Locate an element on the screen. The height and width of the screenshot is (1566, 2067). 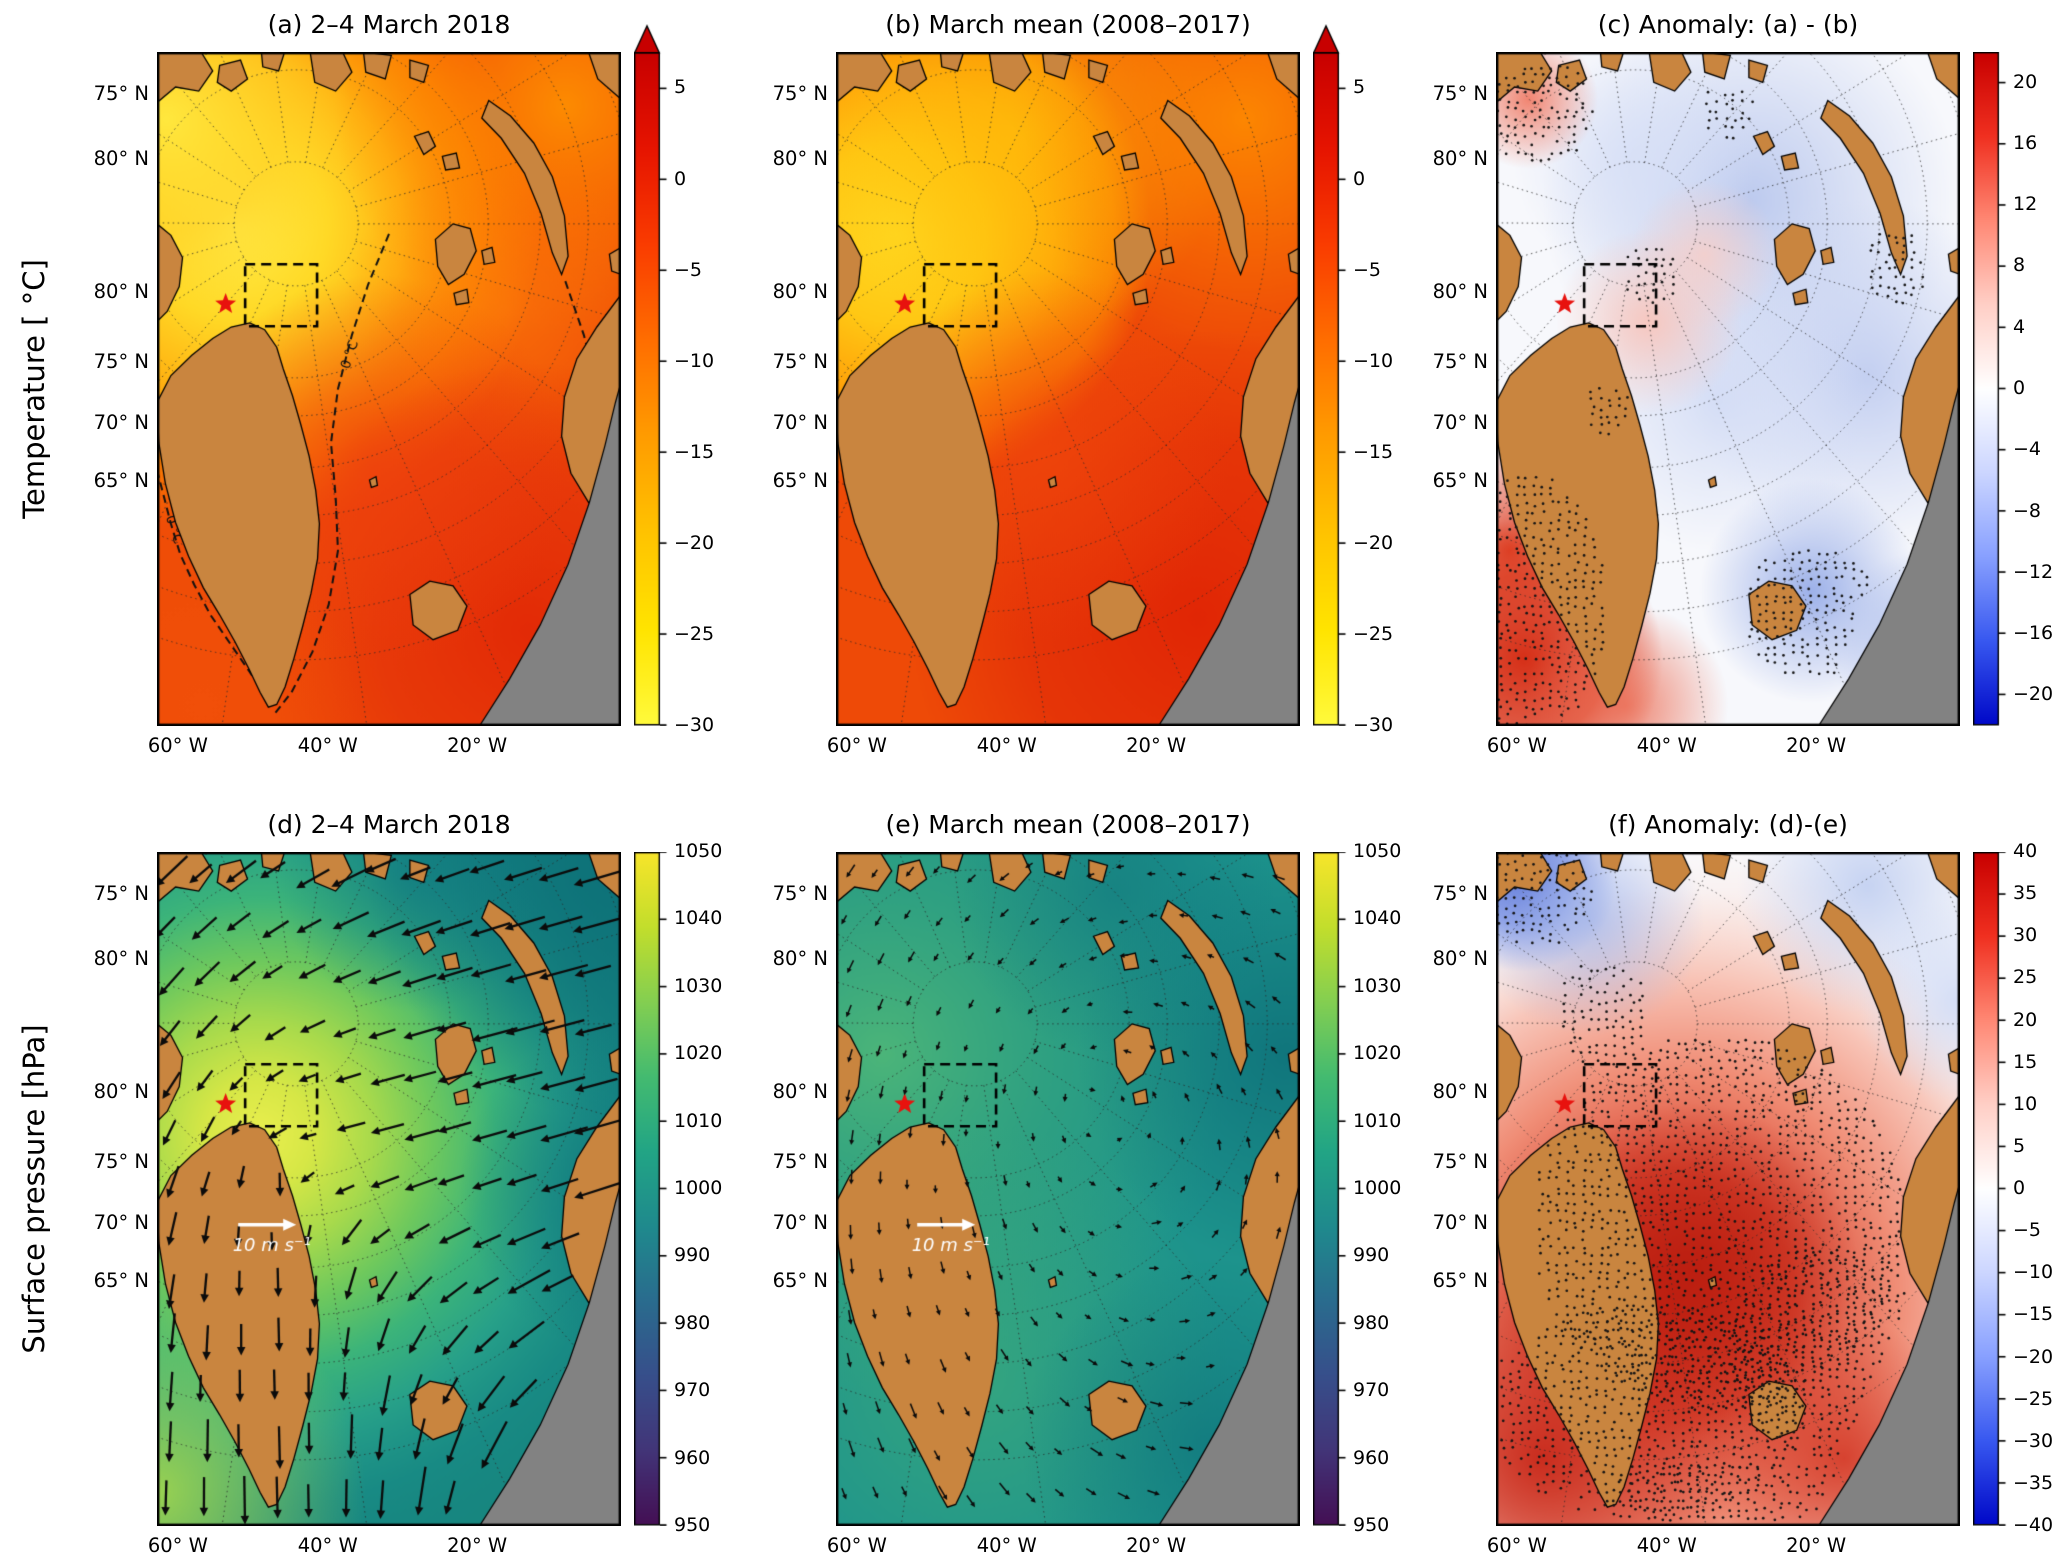
panel-e-map-canvas is located at coordinates (1068, 1189).